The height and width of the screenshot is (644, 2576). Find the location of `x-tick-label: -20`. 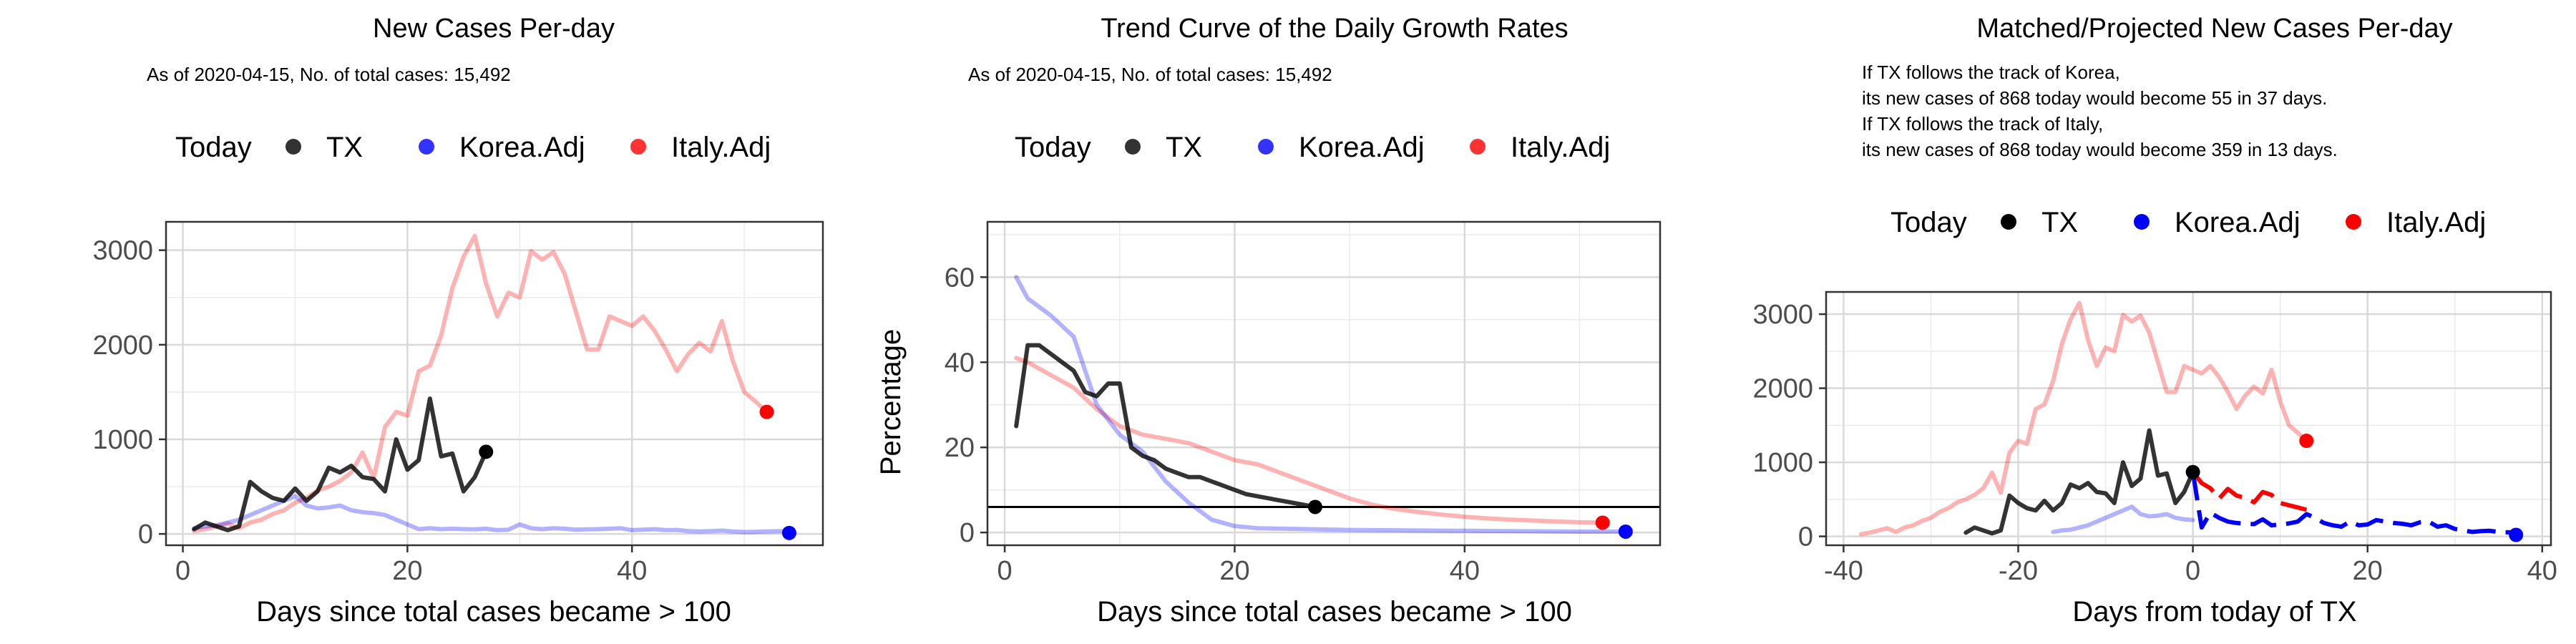

x-tick-label: -20 is located at coordinates (2018, 571).